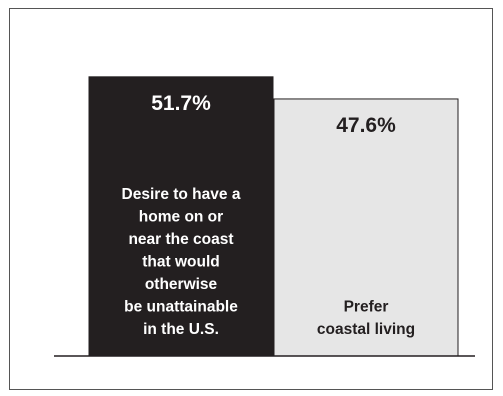 Image resolution: width=503 pixels, height=396 pixels. What do you see at coordinates (180, 239) in the screenshot?
I see `category-label-1-line-3: near the coast` at bounding box center [180, 239].